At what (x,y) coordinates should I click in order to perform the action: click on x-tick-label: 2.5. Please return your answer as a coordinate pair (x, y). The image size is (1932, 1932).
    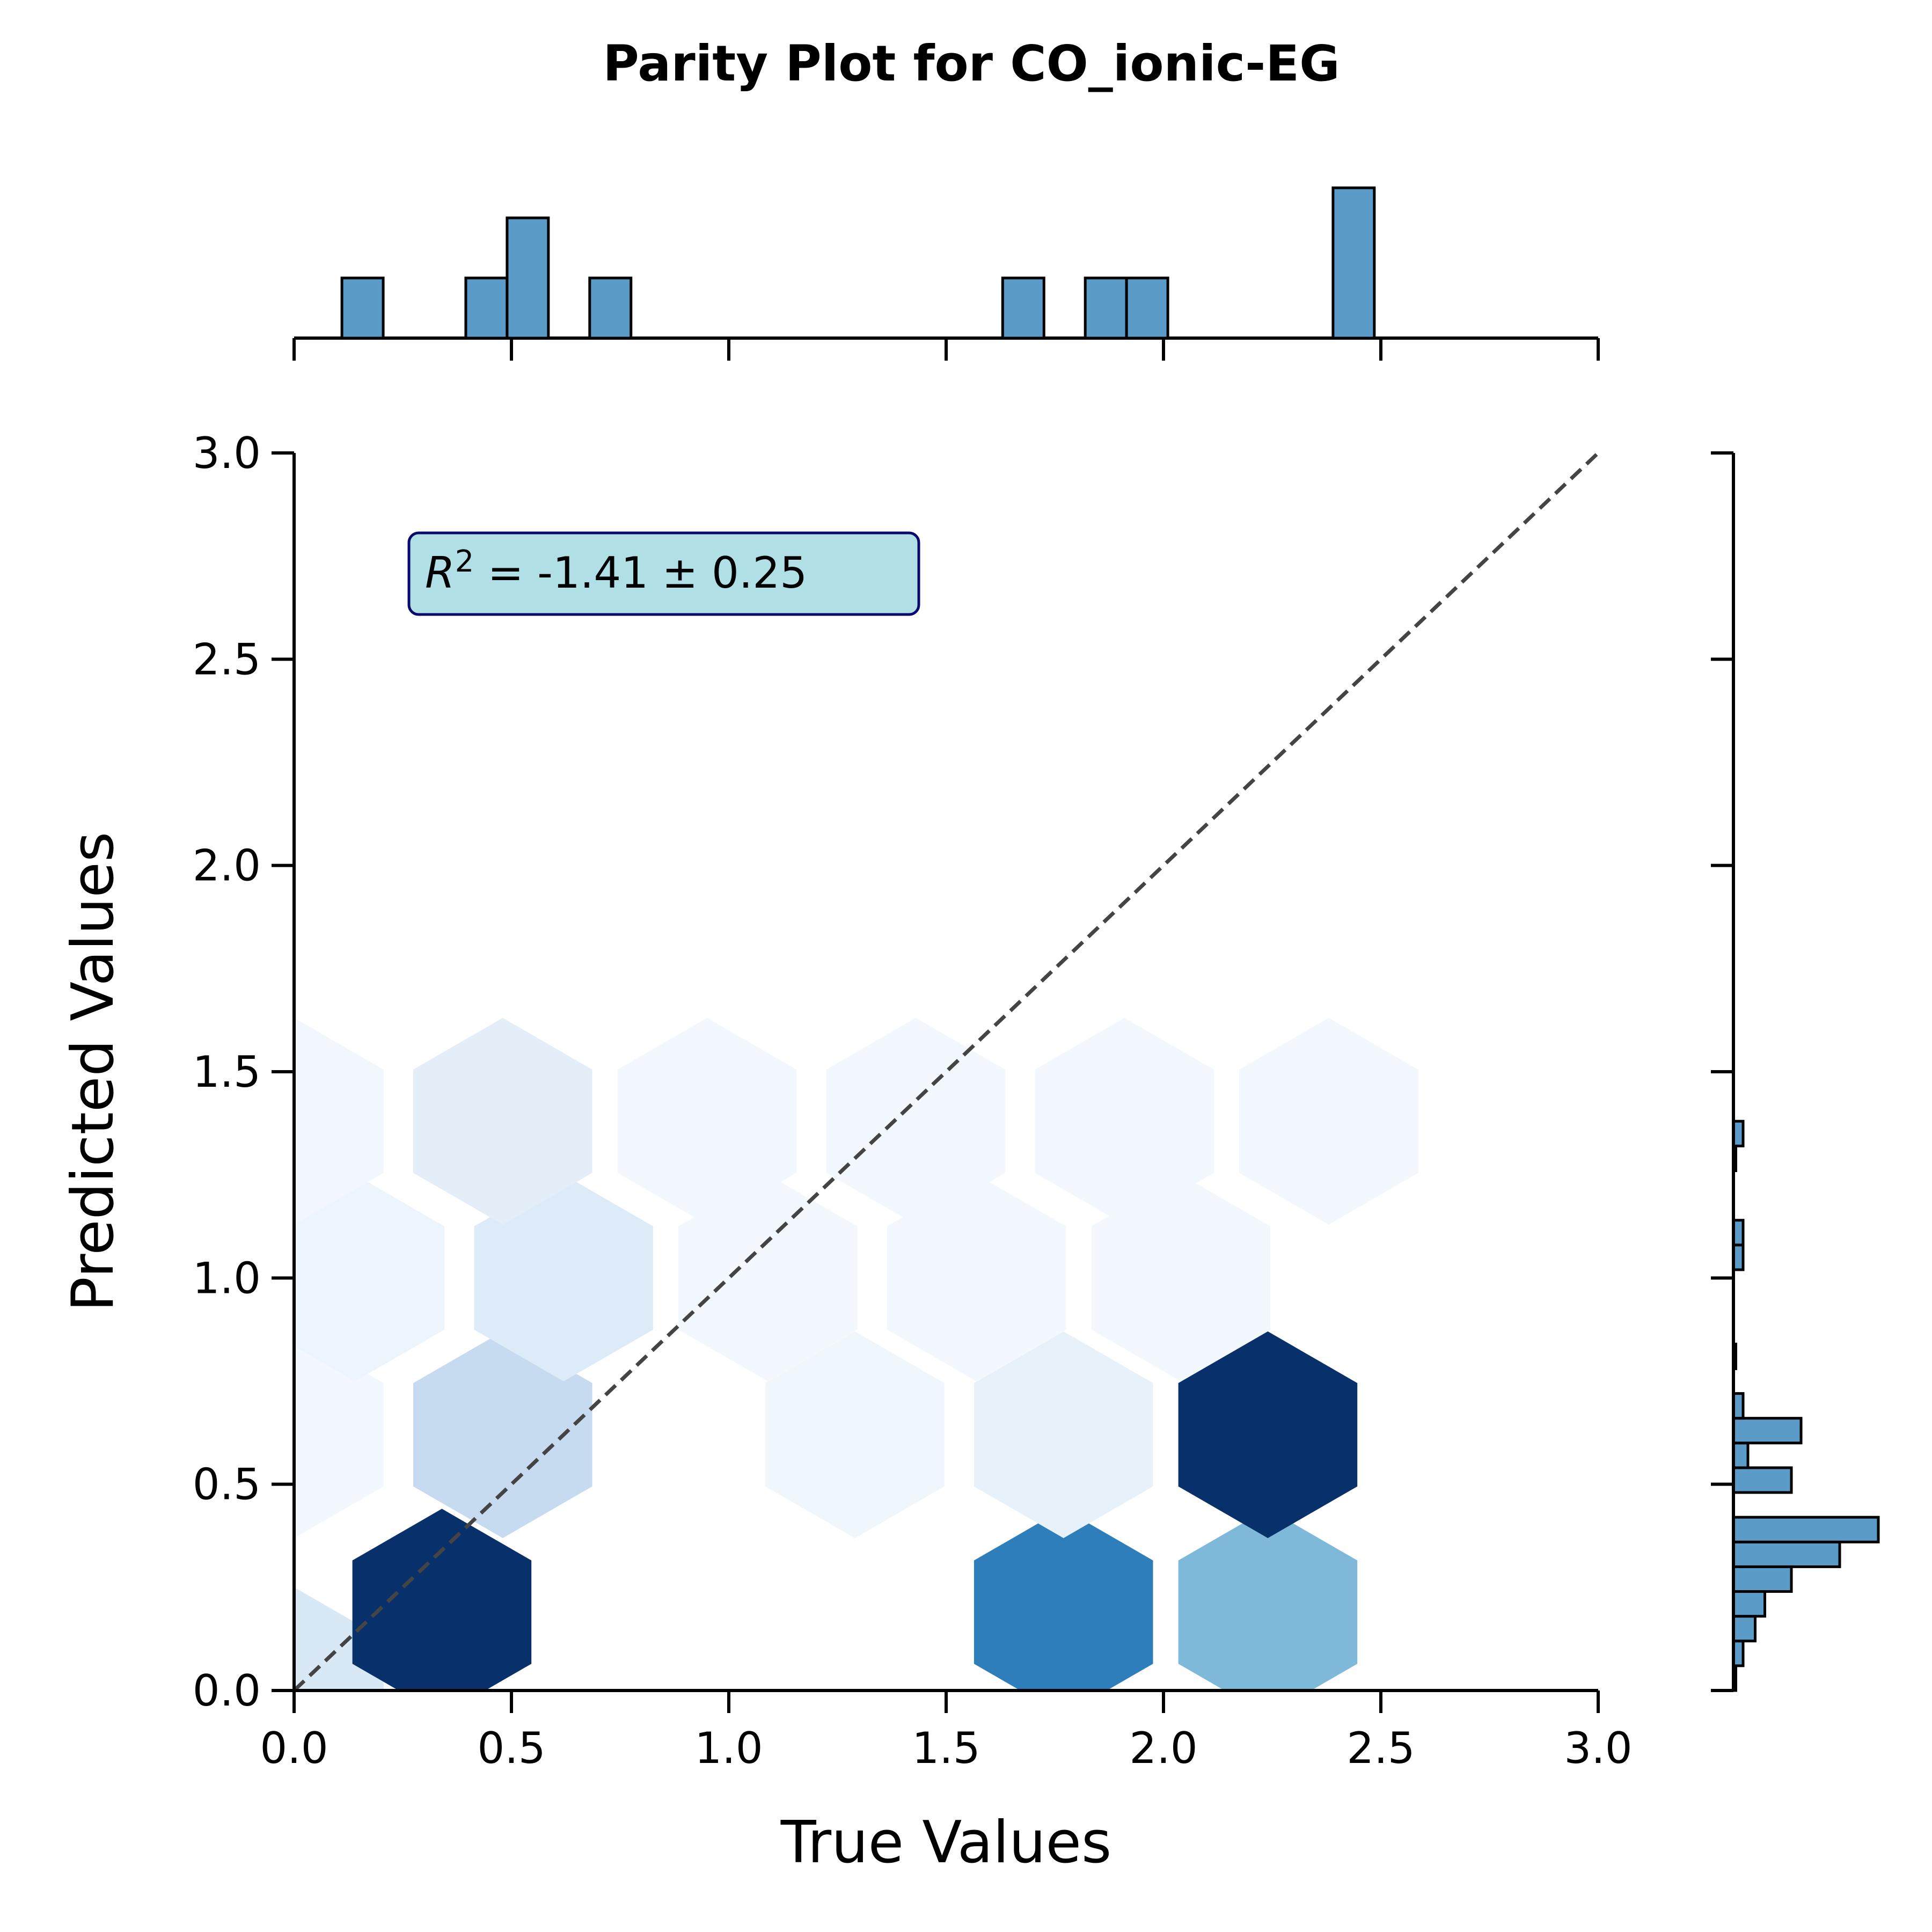
    Looking at the image, I should click on (1380, 1748).